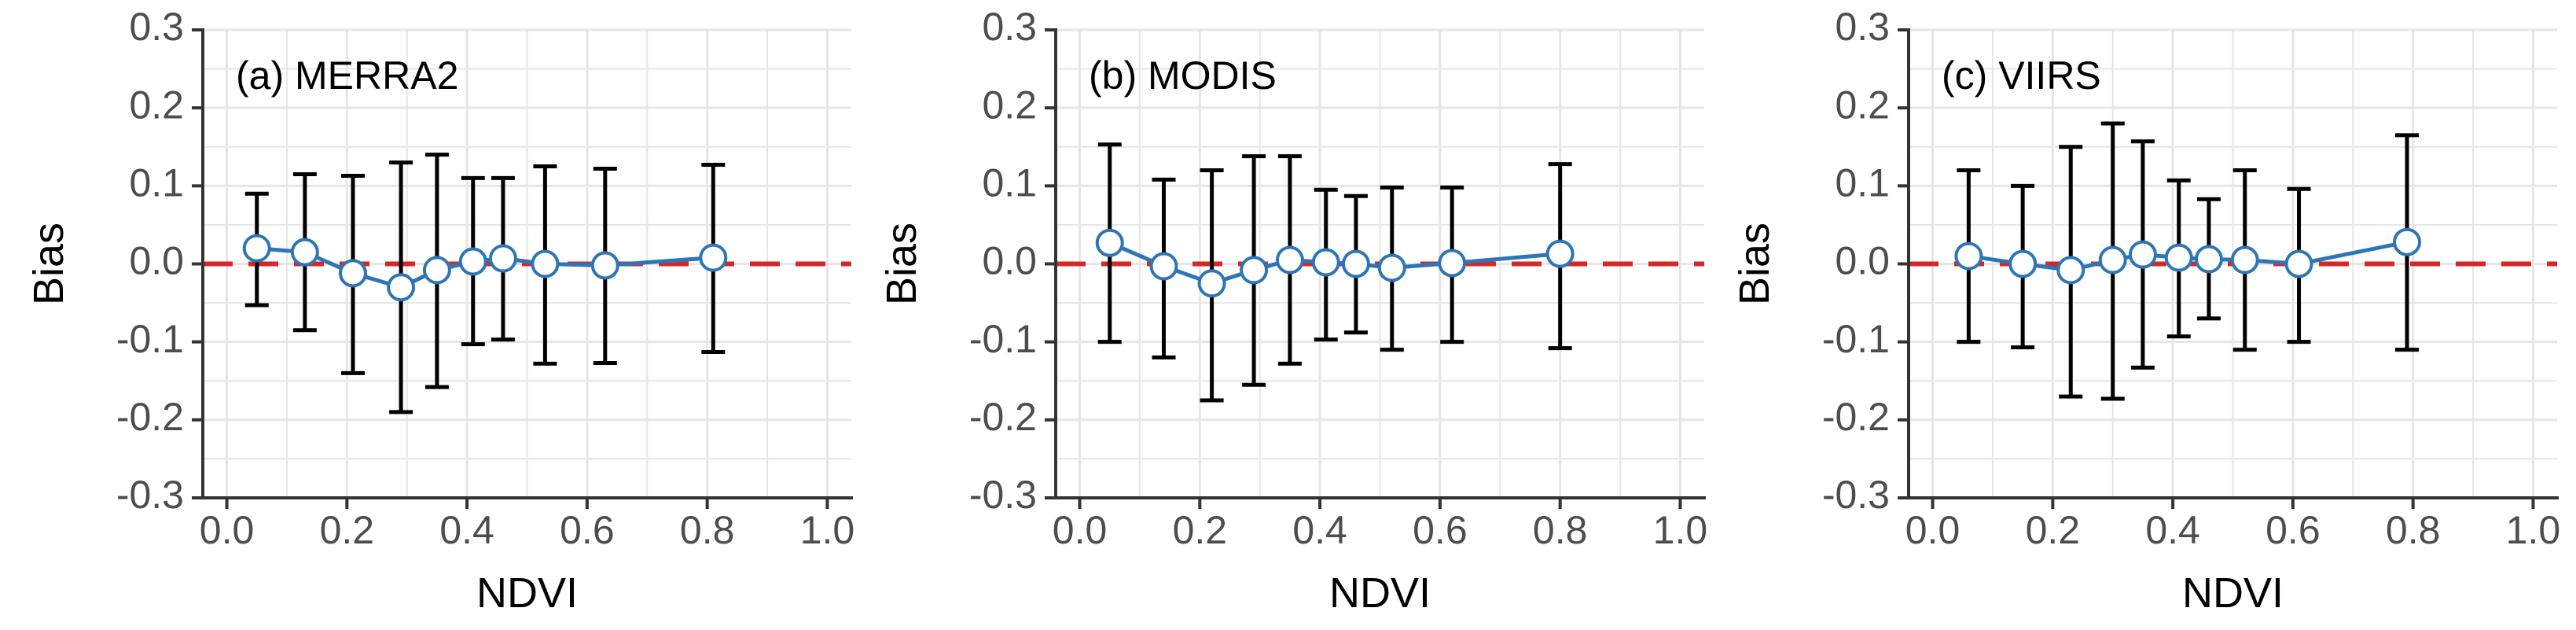 This screenshot has width=2576, height=630. I want to click on panel-label: (b) MODIS, so click(1183, 75).